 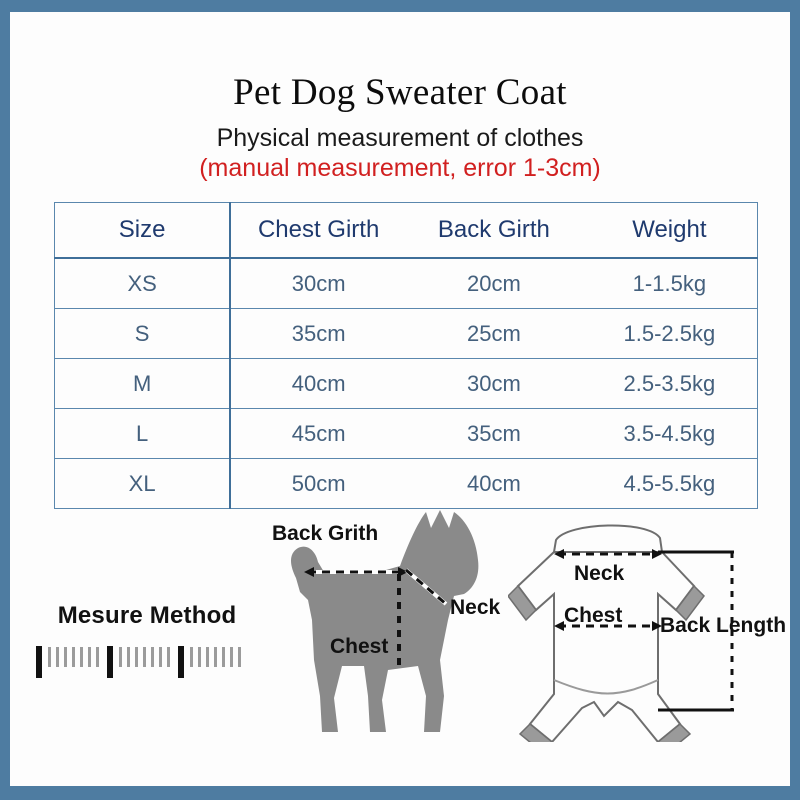 I want to click on page-title: Pet Dog Sweater Coat, so click(x=400, y=92).